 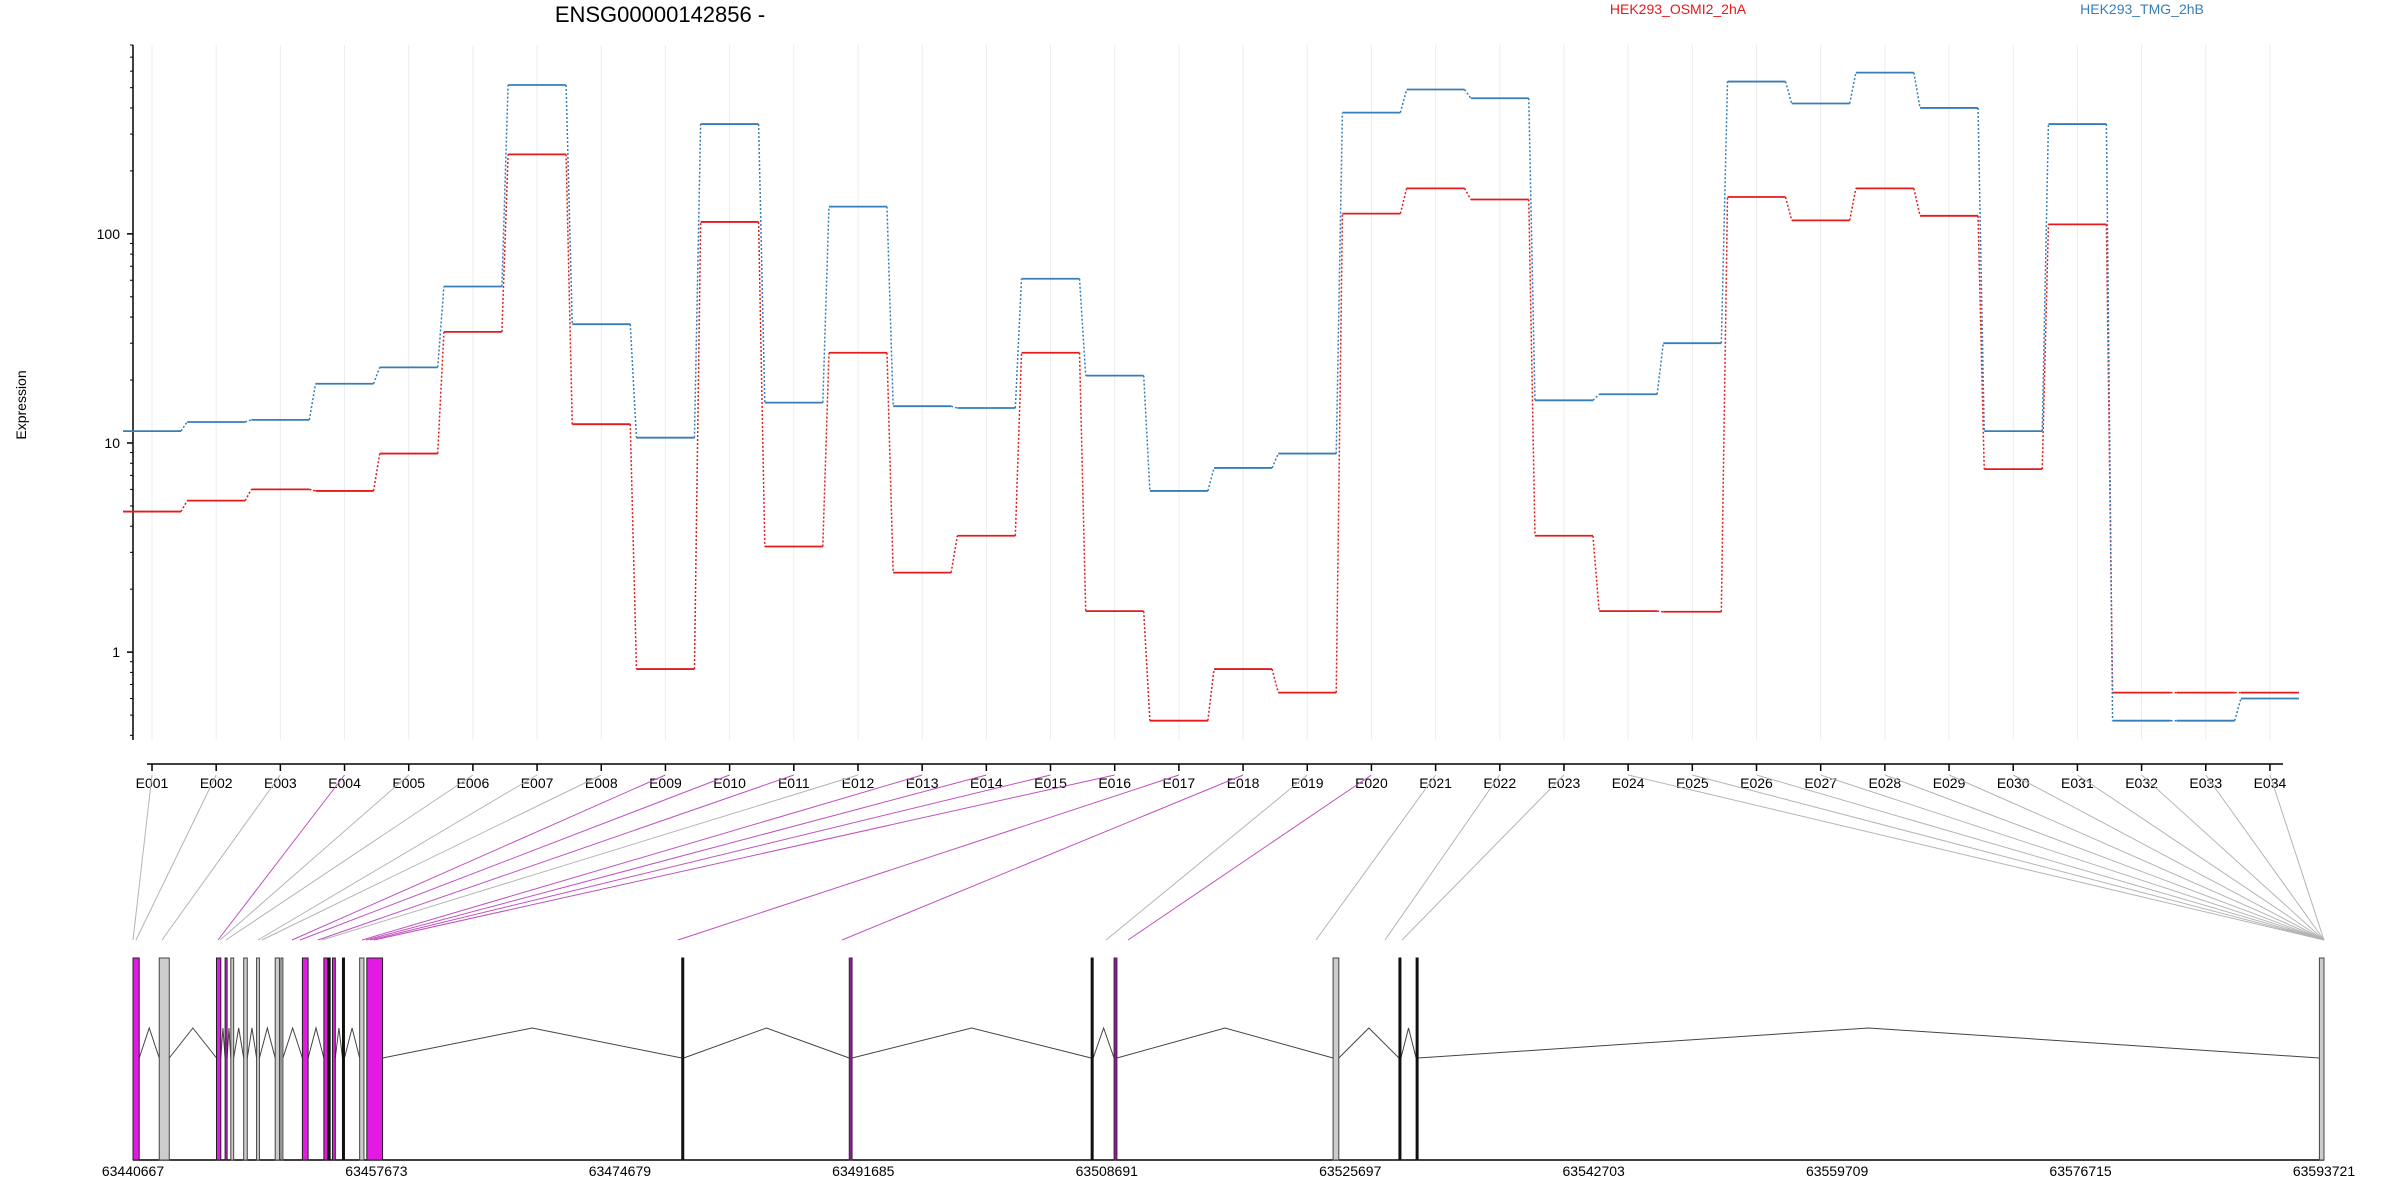 What do you see at coordinates (1820, 783) in the screenshot?
I see `x-tick-label: E027` at bounding box center [1820, 783].